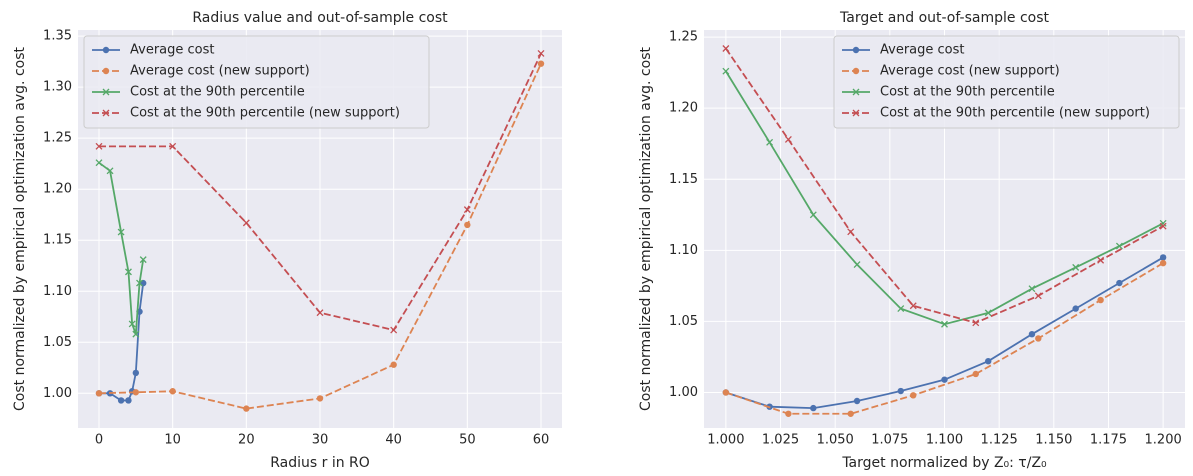  Describe the element at coordinates (393, 440) in the screenshot. I see `x-tick-label: 40` at that location.